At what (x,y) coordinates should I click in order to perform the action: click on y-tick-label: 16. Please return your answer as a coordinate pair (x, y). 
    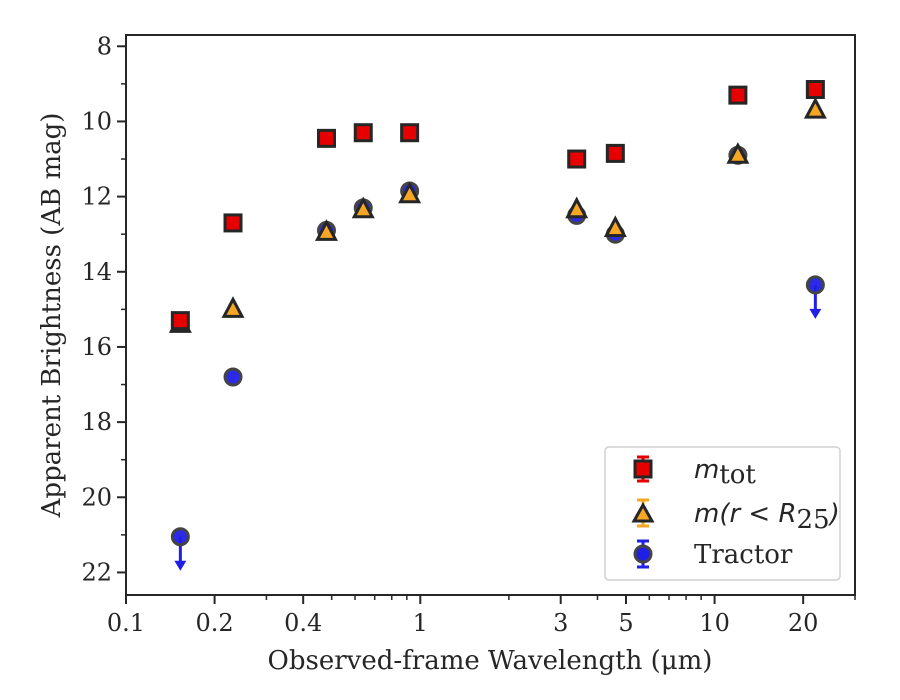
    Looking at the image, I should click on (96, 347).